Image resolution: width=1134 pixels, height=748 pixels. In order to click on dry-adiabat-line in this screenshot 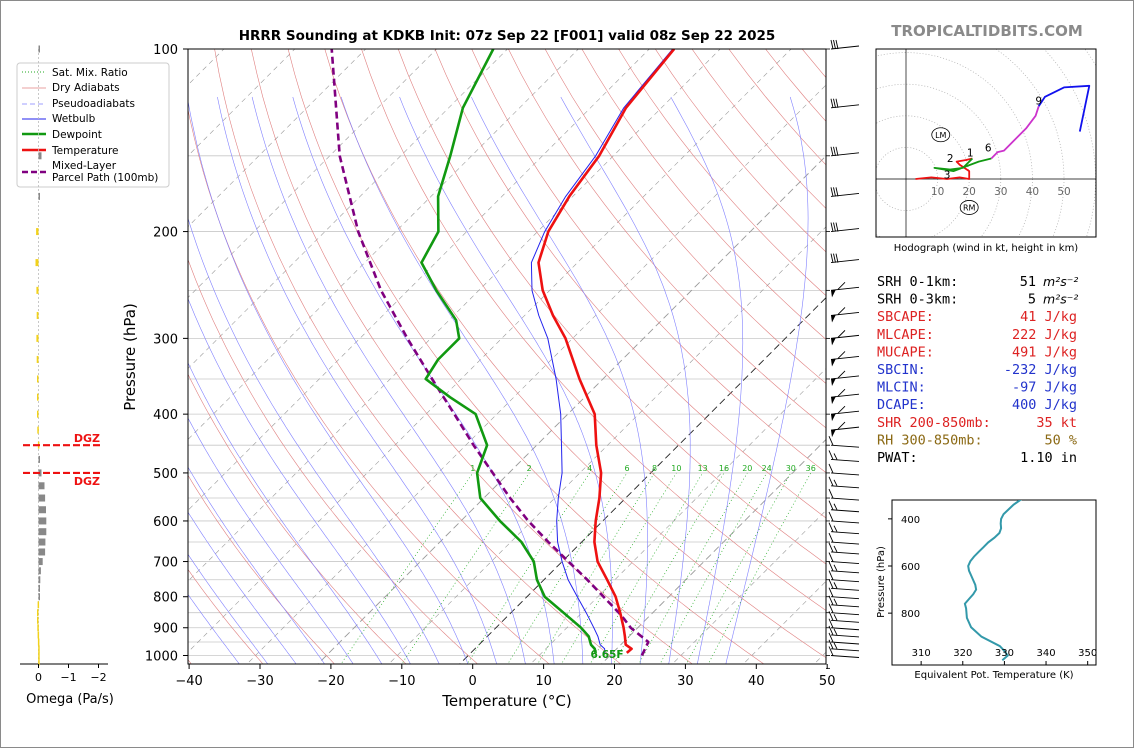, I will do `click(297, 518)`.